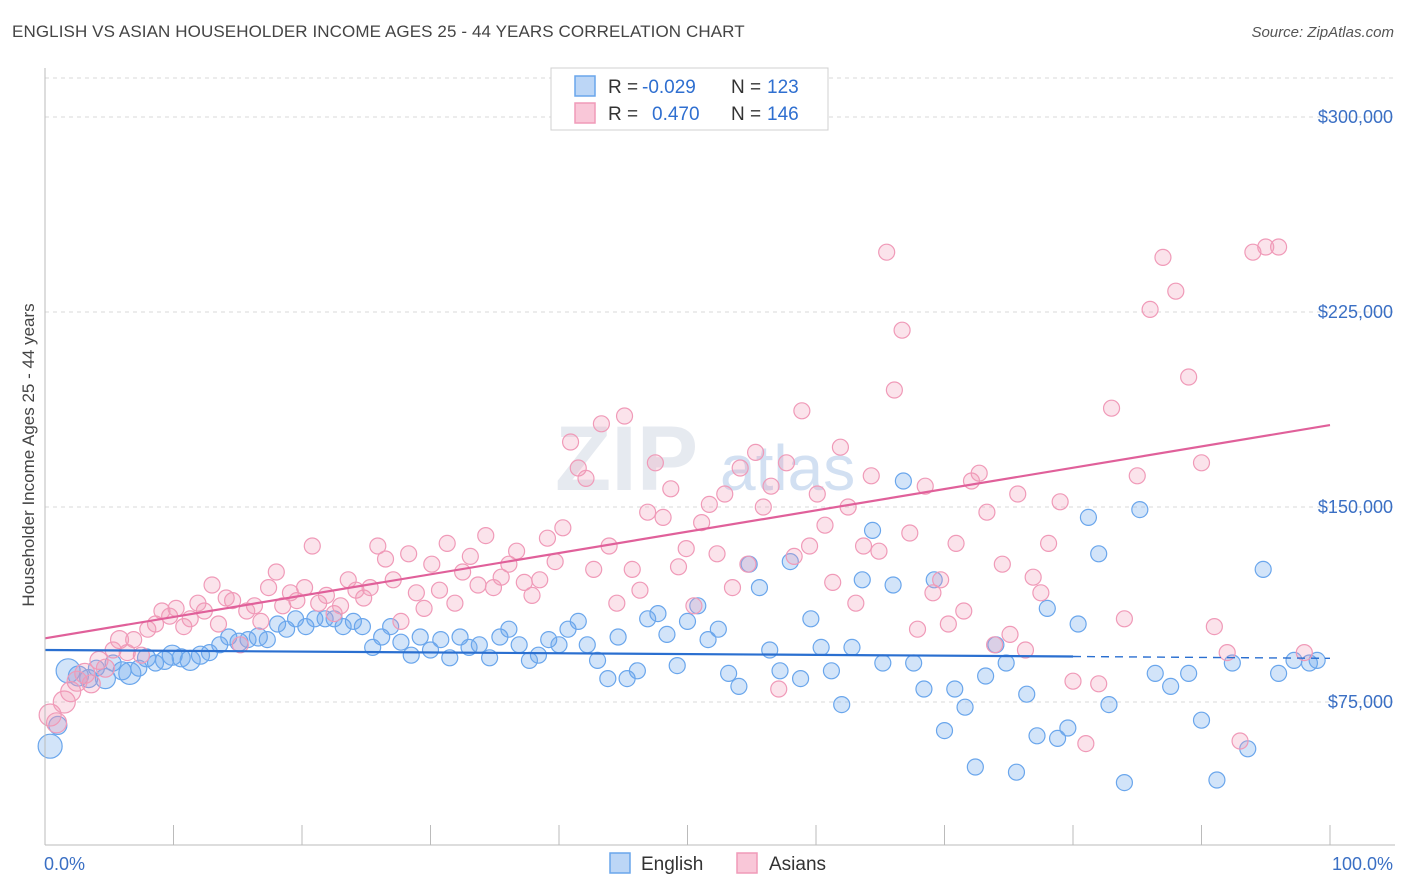 This screenshot has height=892, width=1406. I want to click on watermark-zip: ZIP, so click(626, 459).